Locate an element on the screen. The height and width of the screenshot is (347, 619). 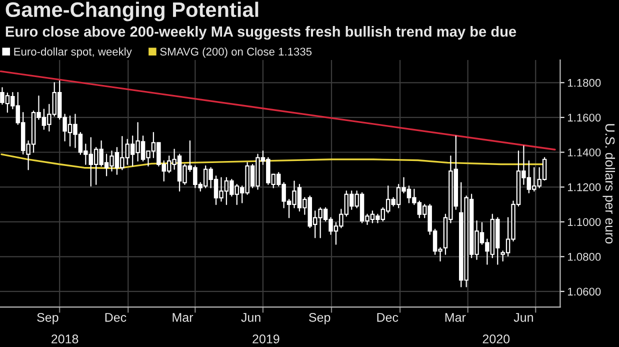
line-series is located at coordinates (273, 162).